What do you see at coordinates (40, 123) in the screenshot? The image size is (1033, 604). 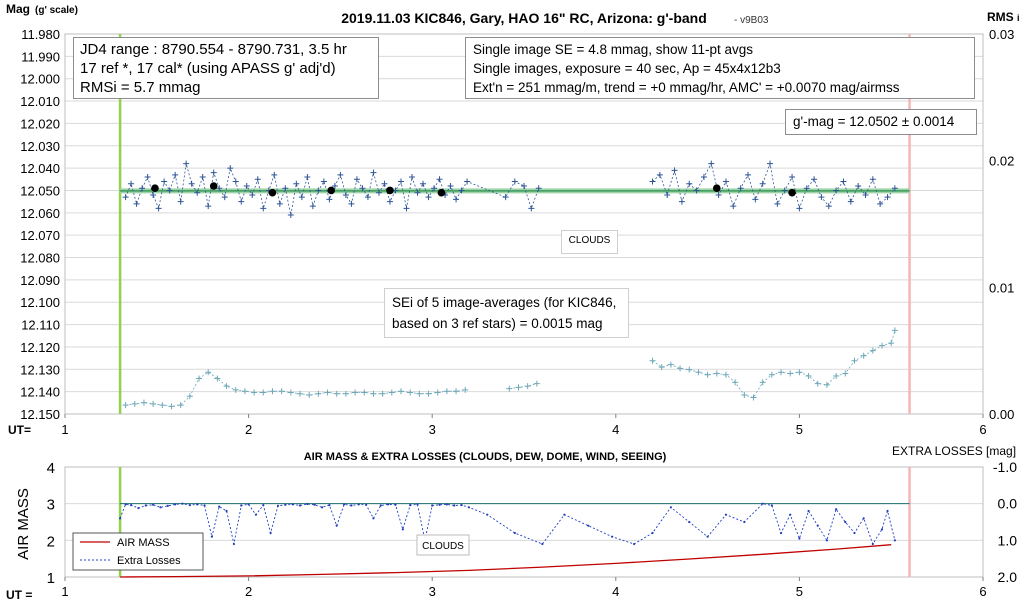 I see `y-tick-label: 12.020` at bounding box center [40, 123].